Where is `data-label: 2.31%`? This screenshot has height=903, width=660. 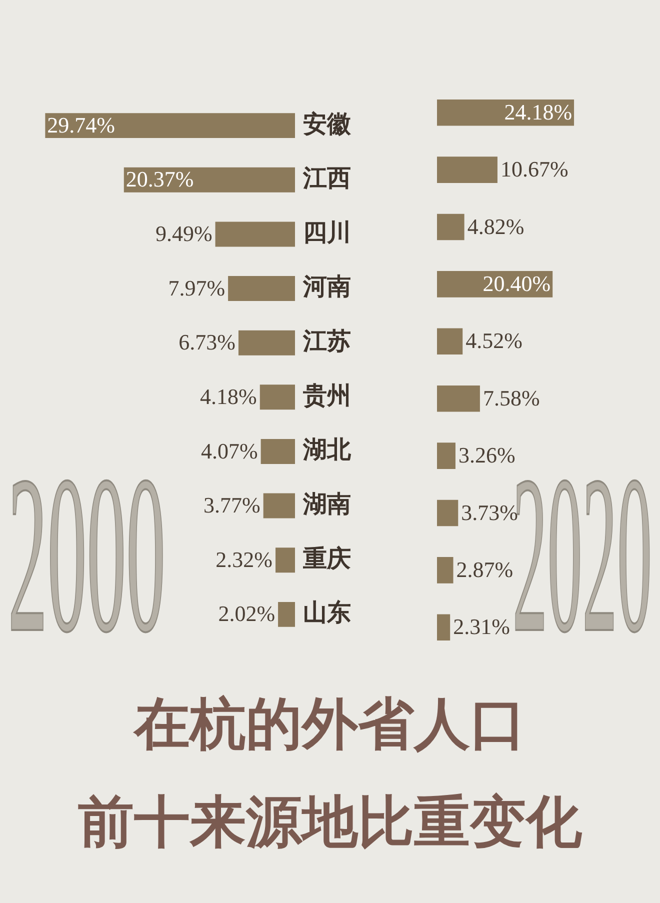 data-label: 2.31% is located at coordinates (481, 627).